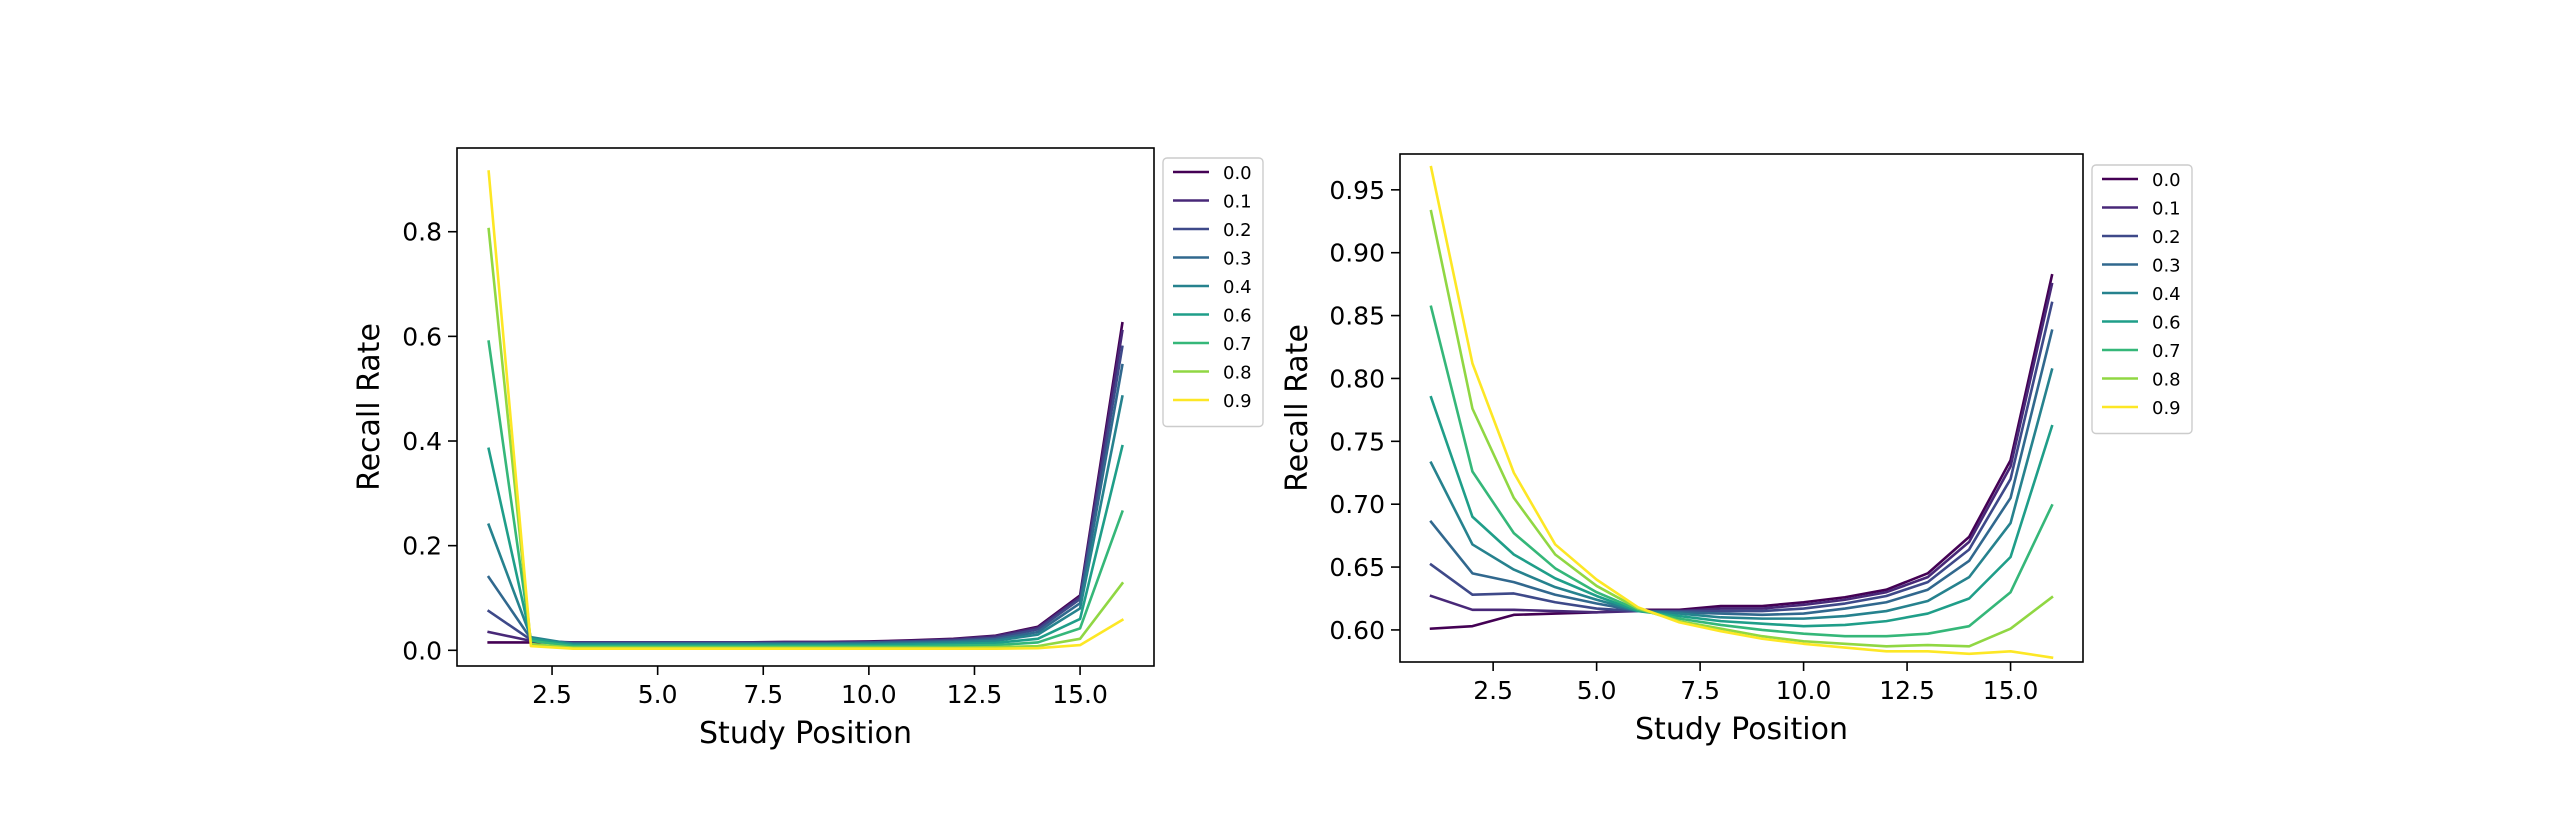  Describe the element at coordinates (1357, 504) in the screenshot. I see `y-tick-label: 0.70` at that location.